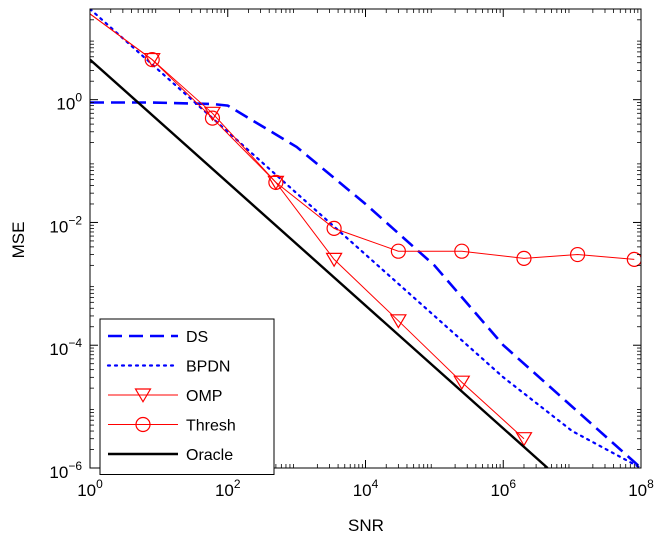 Image resolution: width=655 pixels, height=542 pixels. I want to click on legend-label-oracle: Oracle, so click(209, 455).